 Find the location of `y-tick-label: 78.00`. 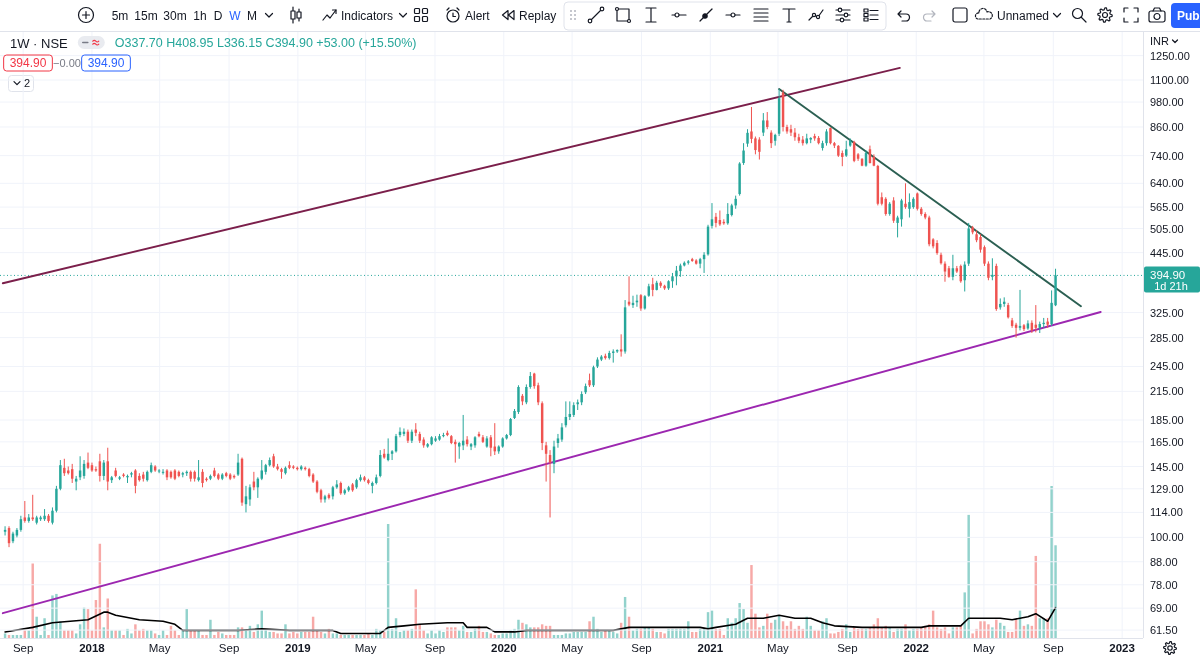

y-tick-label: 78.00 is located at coordinates (1164, 584).